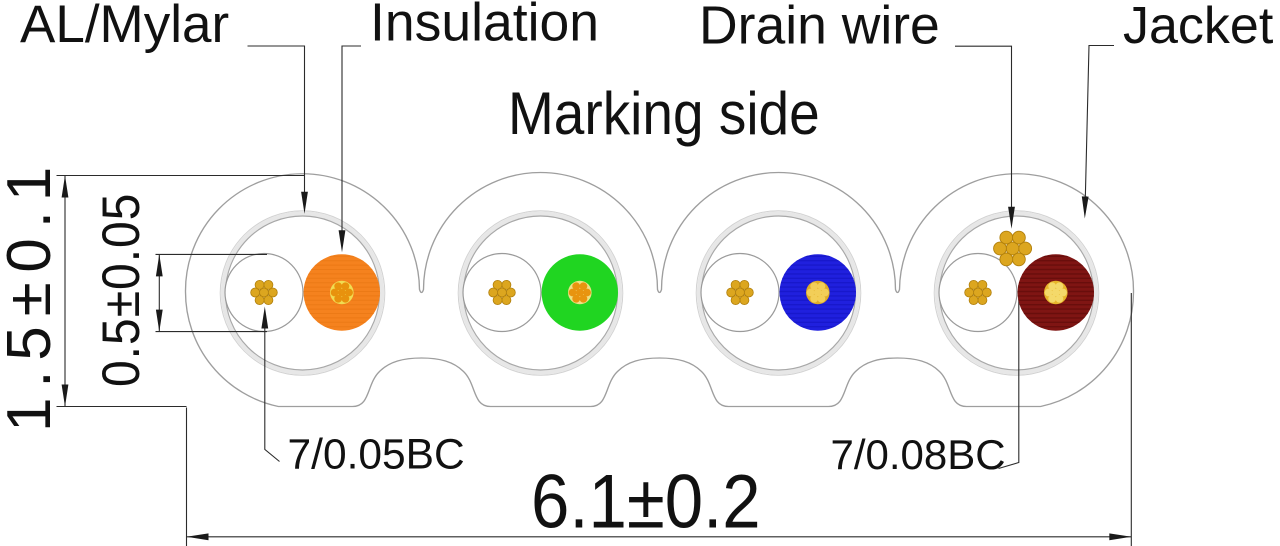 This screenshot has height=546, width=1280. What do you see at coordinates (32, 294) in the screenshot?
I see `svg-text: 1.5±0.1` at bounding box center [32, 294].